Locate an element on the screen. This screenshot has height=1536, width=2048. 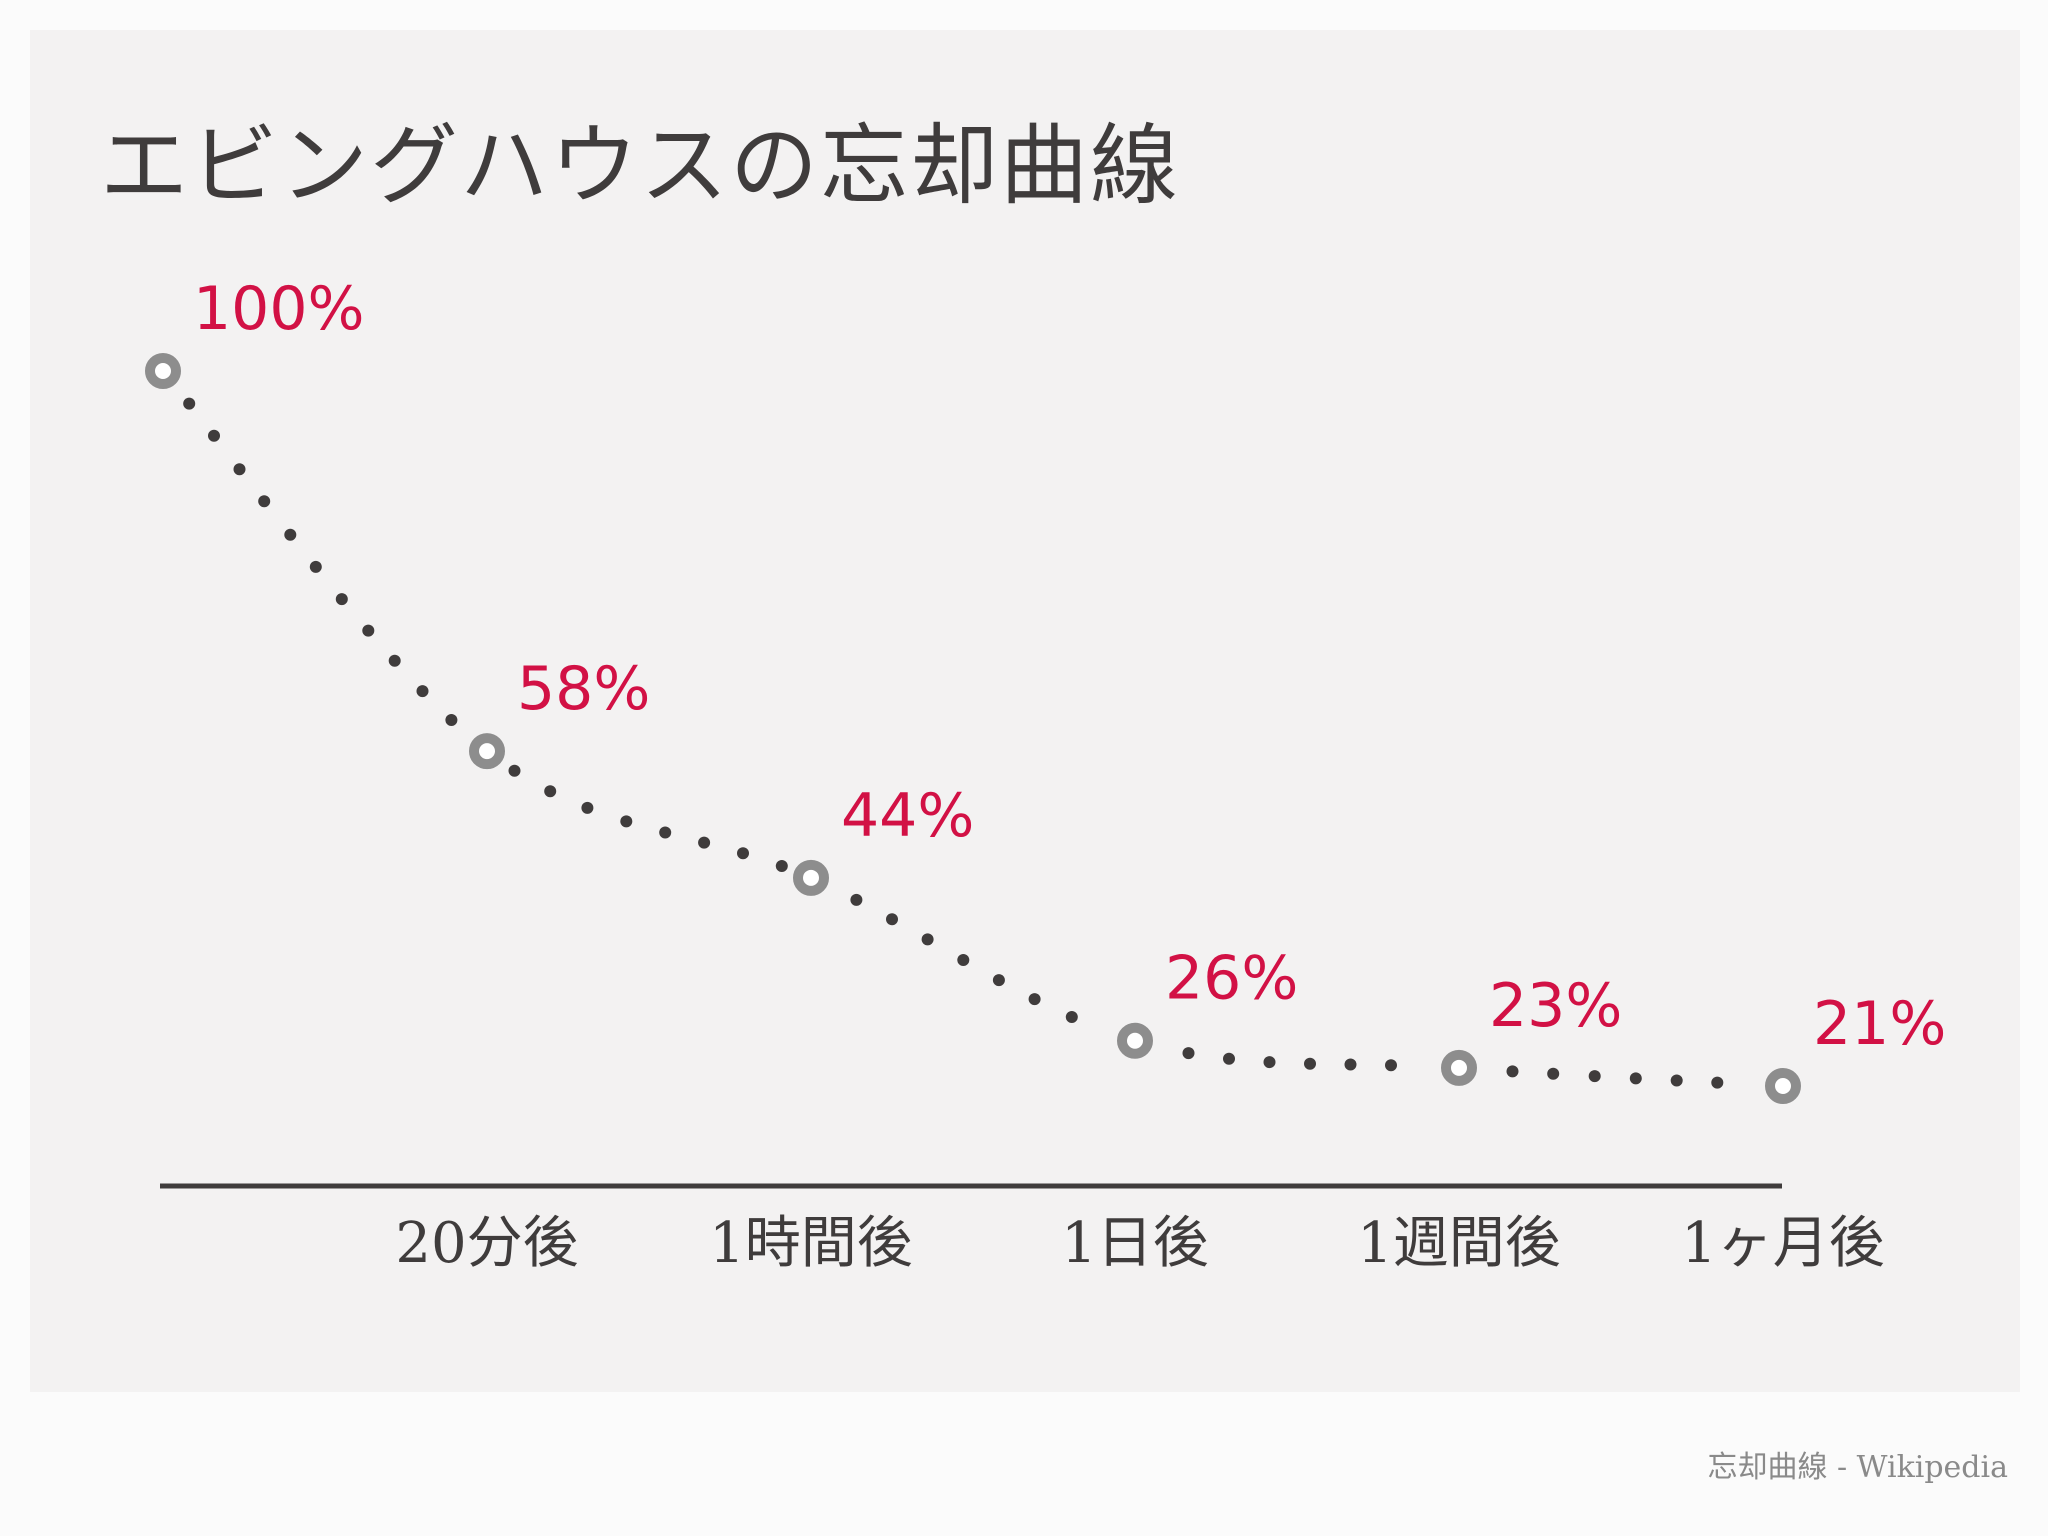
value-label: 44% is located at coordinates (907, 816).